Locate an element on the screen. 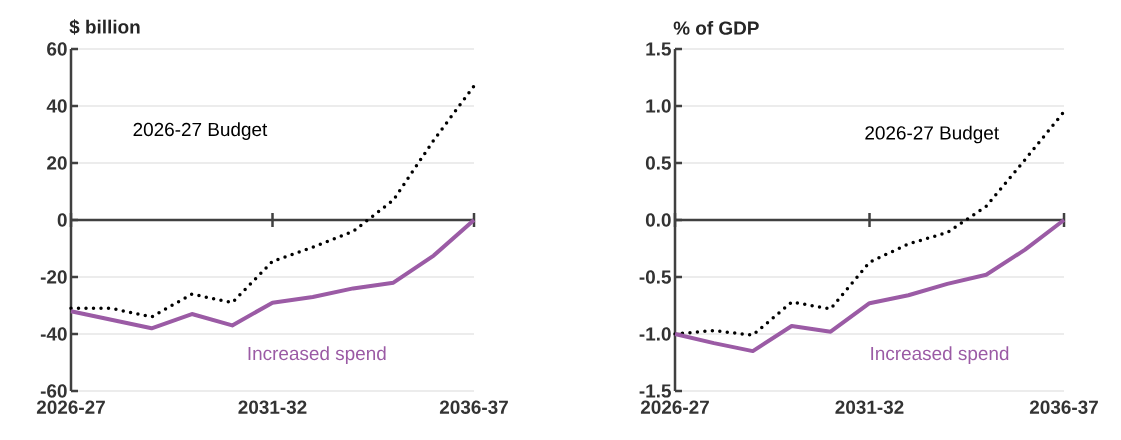 The image size is (1121, 440). y-tick-label: -60 is located at coordinates (53, 391).